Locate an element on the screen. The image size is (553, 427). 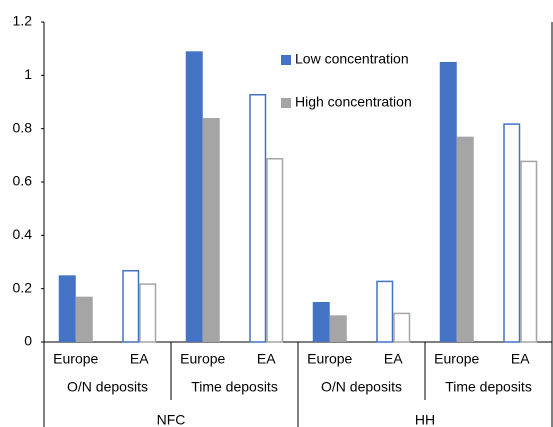
y-tick-label: 0.4 is located at coordinates (23, 234).